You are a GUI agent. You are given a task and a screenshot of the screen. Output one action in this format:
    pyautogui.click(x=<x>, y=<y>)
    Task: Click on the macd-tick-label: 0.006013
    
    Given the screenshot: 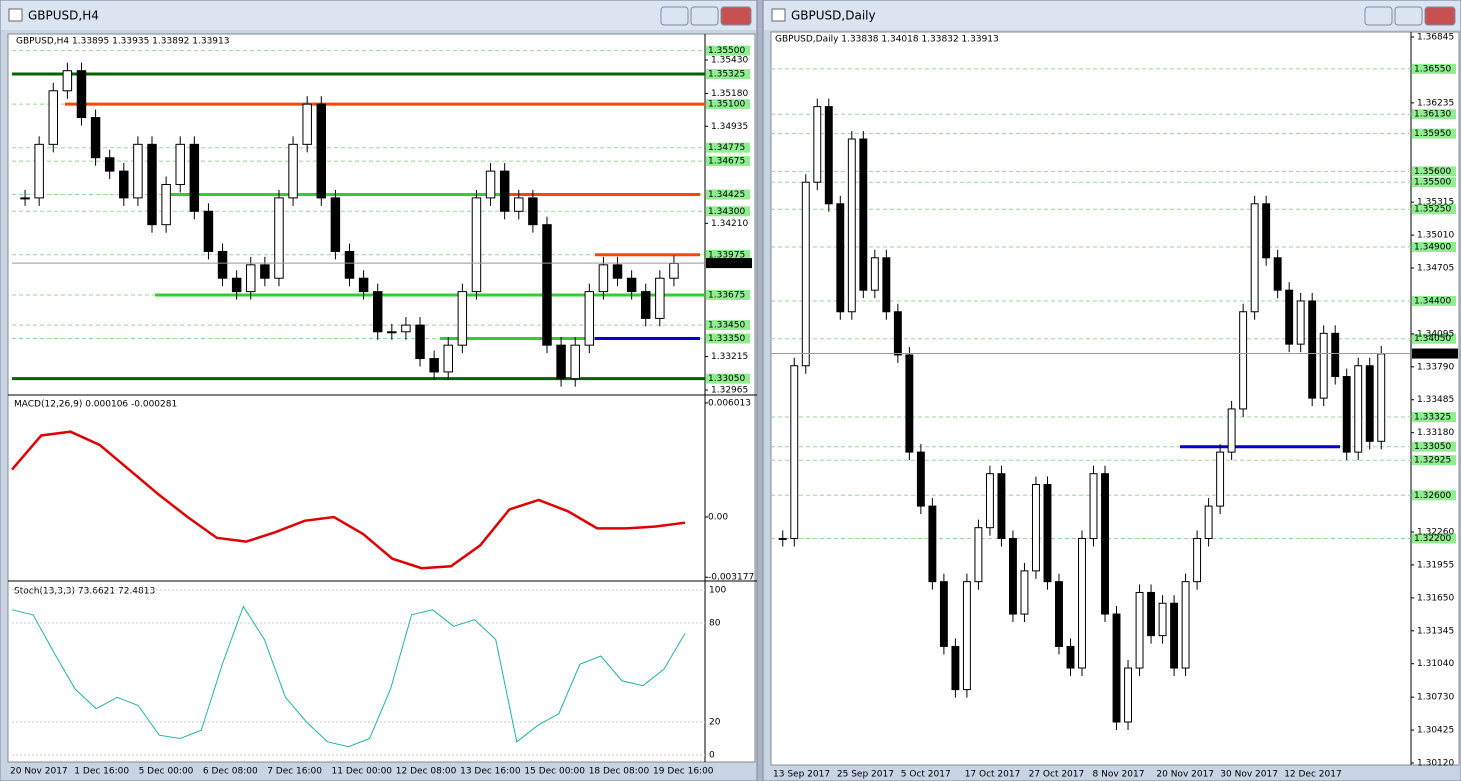 What is the action you would take?
    pyautogui.click(x=729, y=404)
    